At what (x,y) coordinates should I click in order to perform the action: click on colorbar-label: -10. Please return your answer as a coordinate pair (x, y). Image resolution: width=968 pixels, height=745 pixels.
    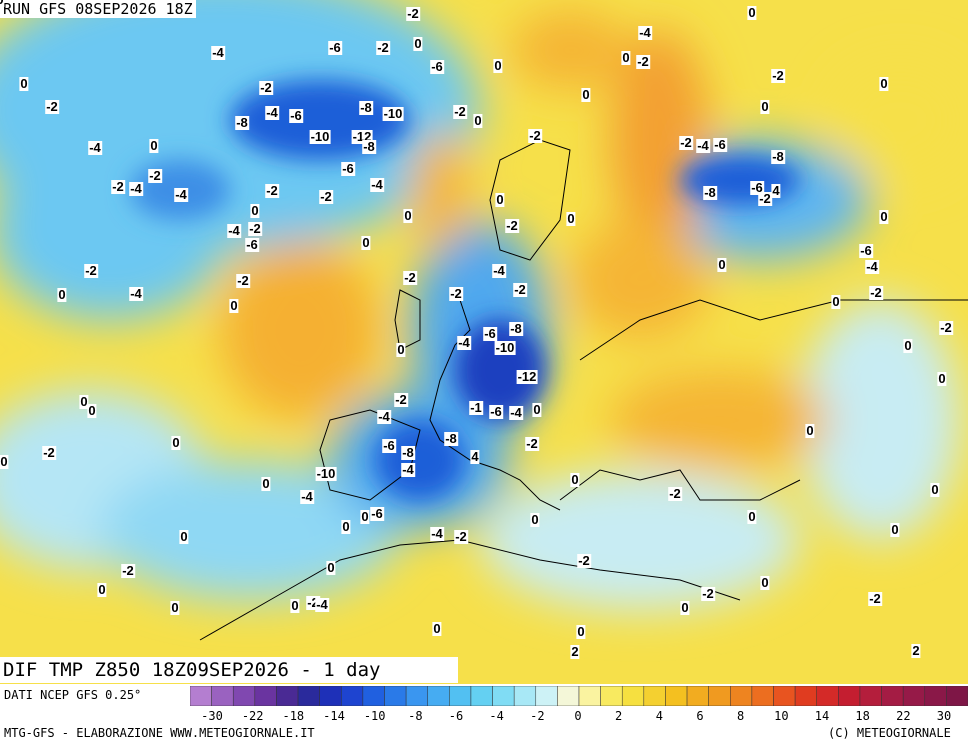
    Looking at the image, I should click on (374, 716).